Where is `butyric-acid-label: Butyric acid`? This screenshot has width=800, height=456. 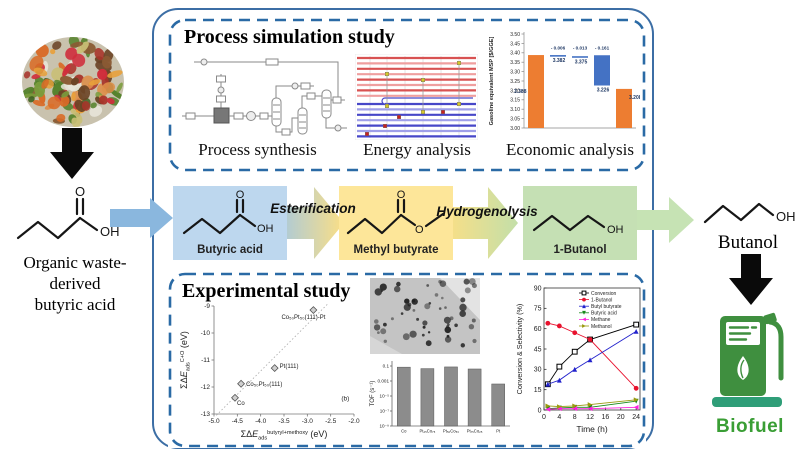
butyric-acid-label: Butyric acid is located at coordinates (230, 250).